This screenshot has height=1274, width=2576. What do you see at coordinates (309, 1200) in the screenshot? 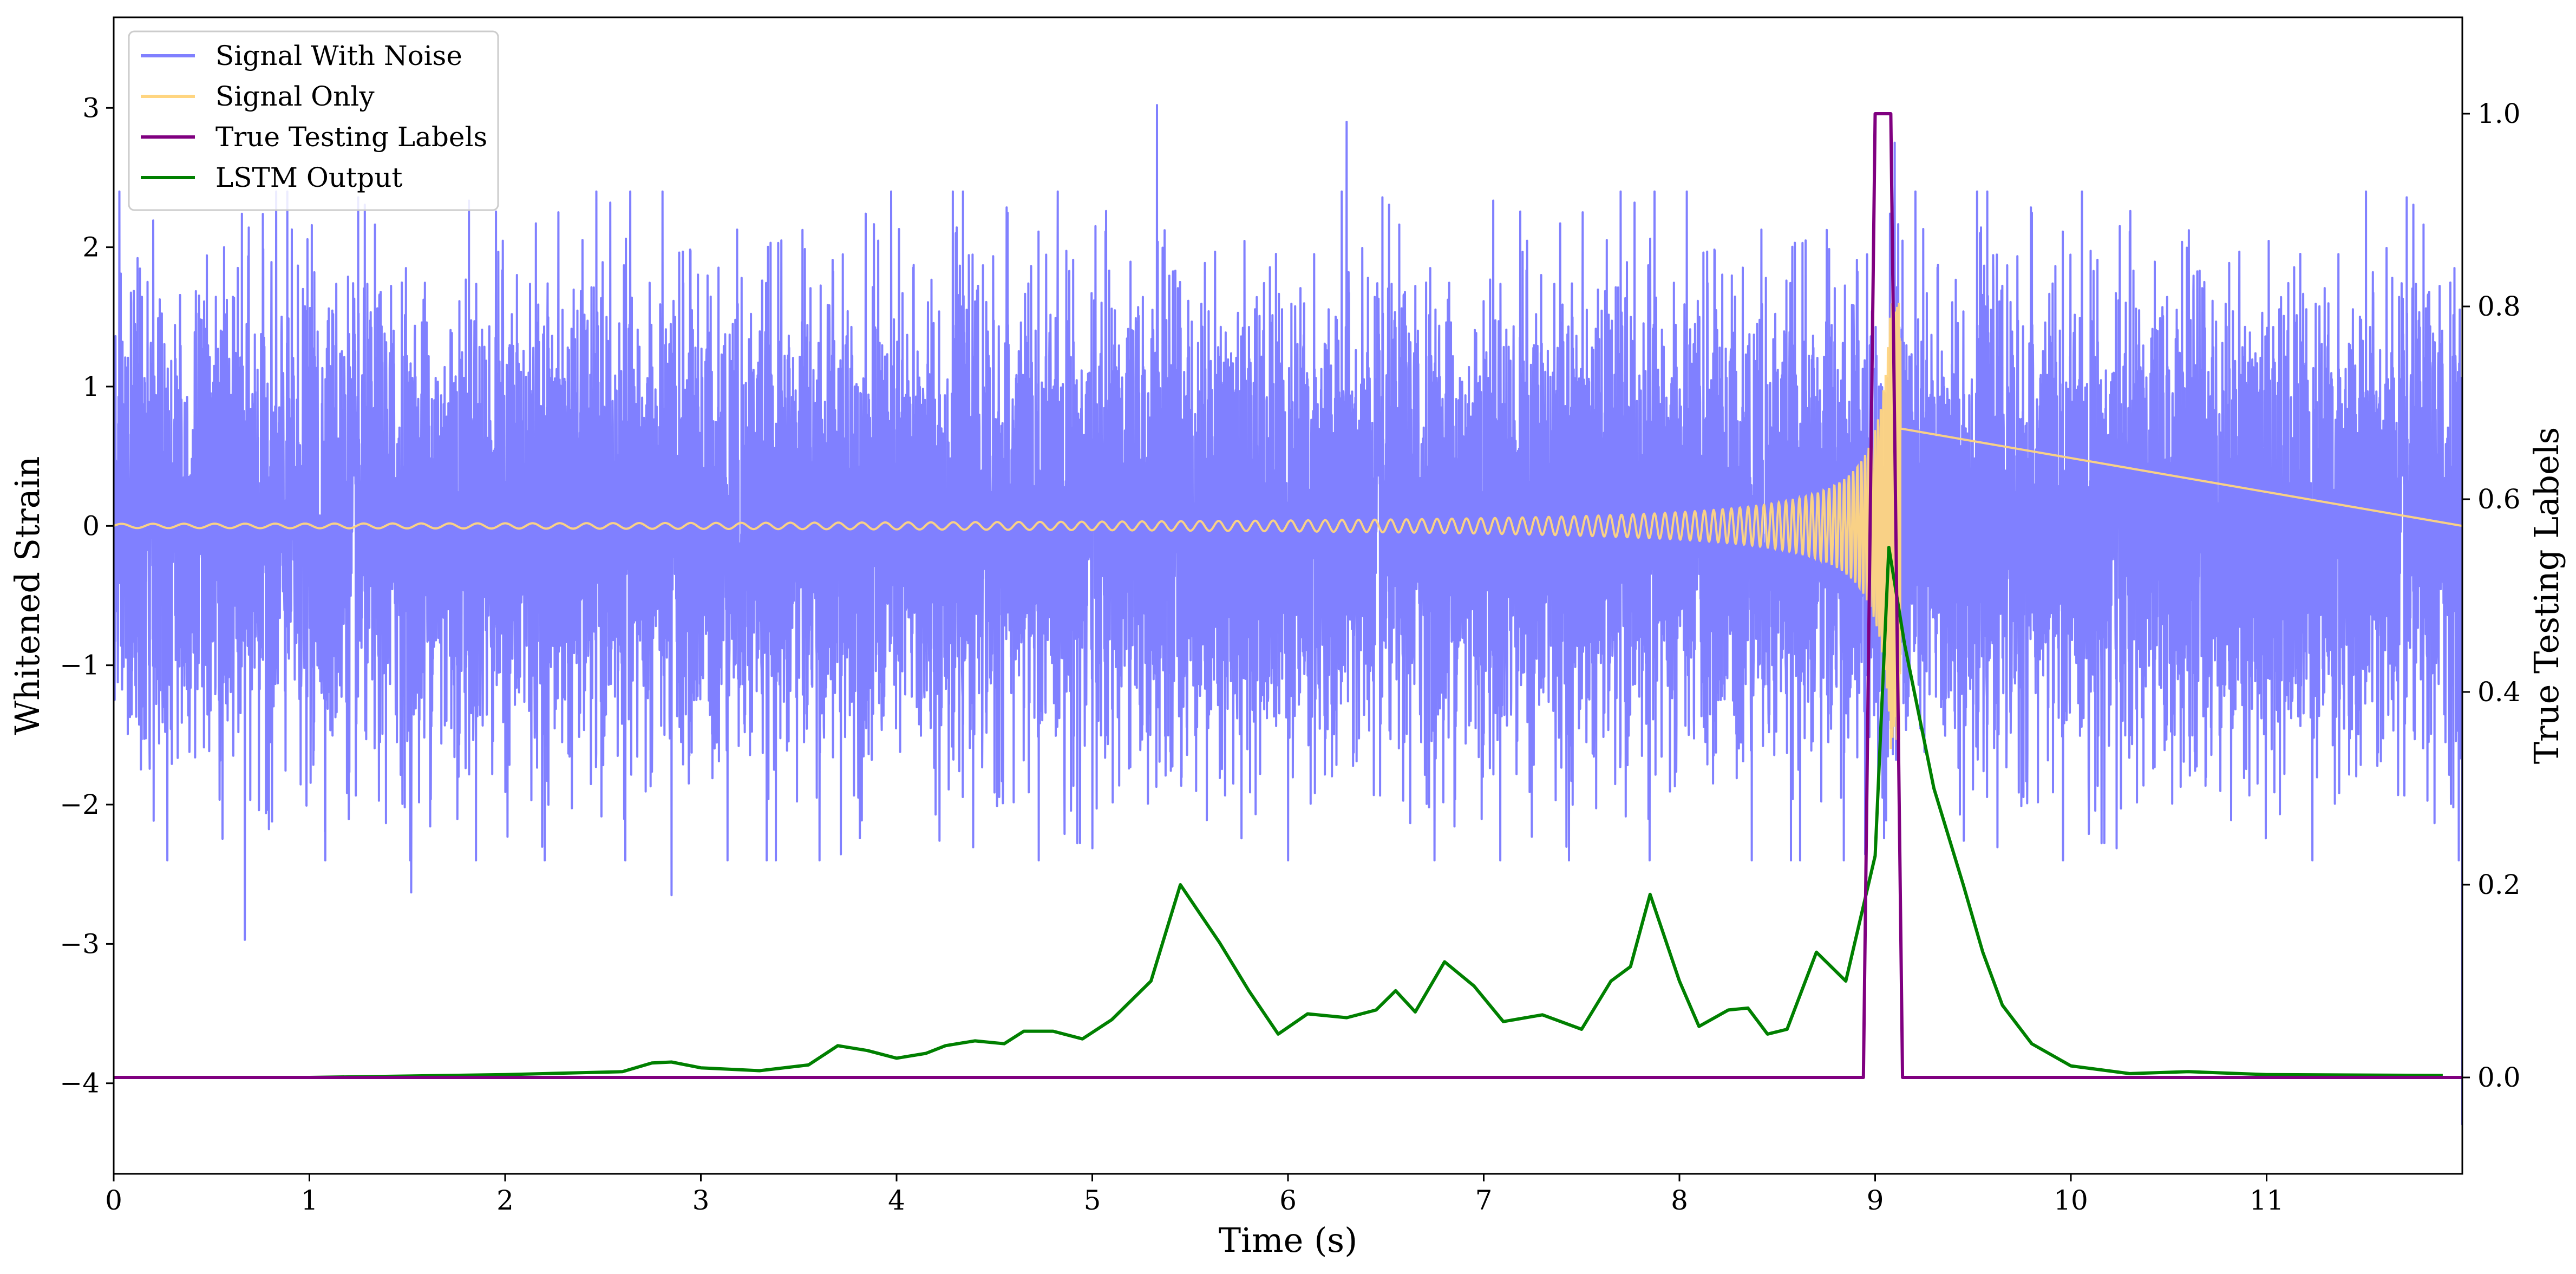
I see `x-tick-label: 1` at bounding box center [309, 1200].